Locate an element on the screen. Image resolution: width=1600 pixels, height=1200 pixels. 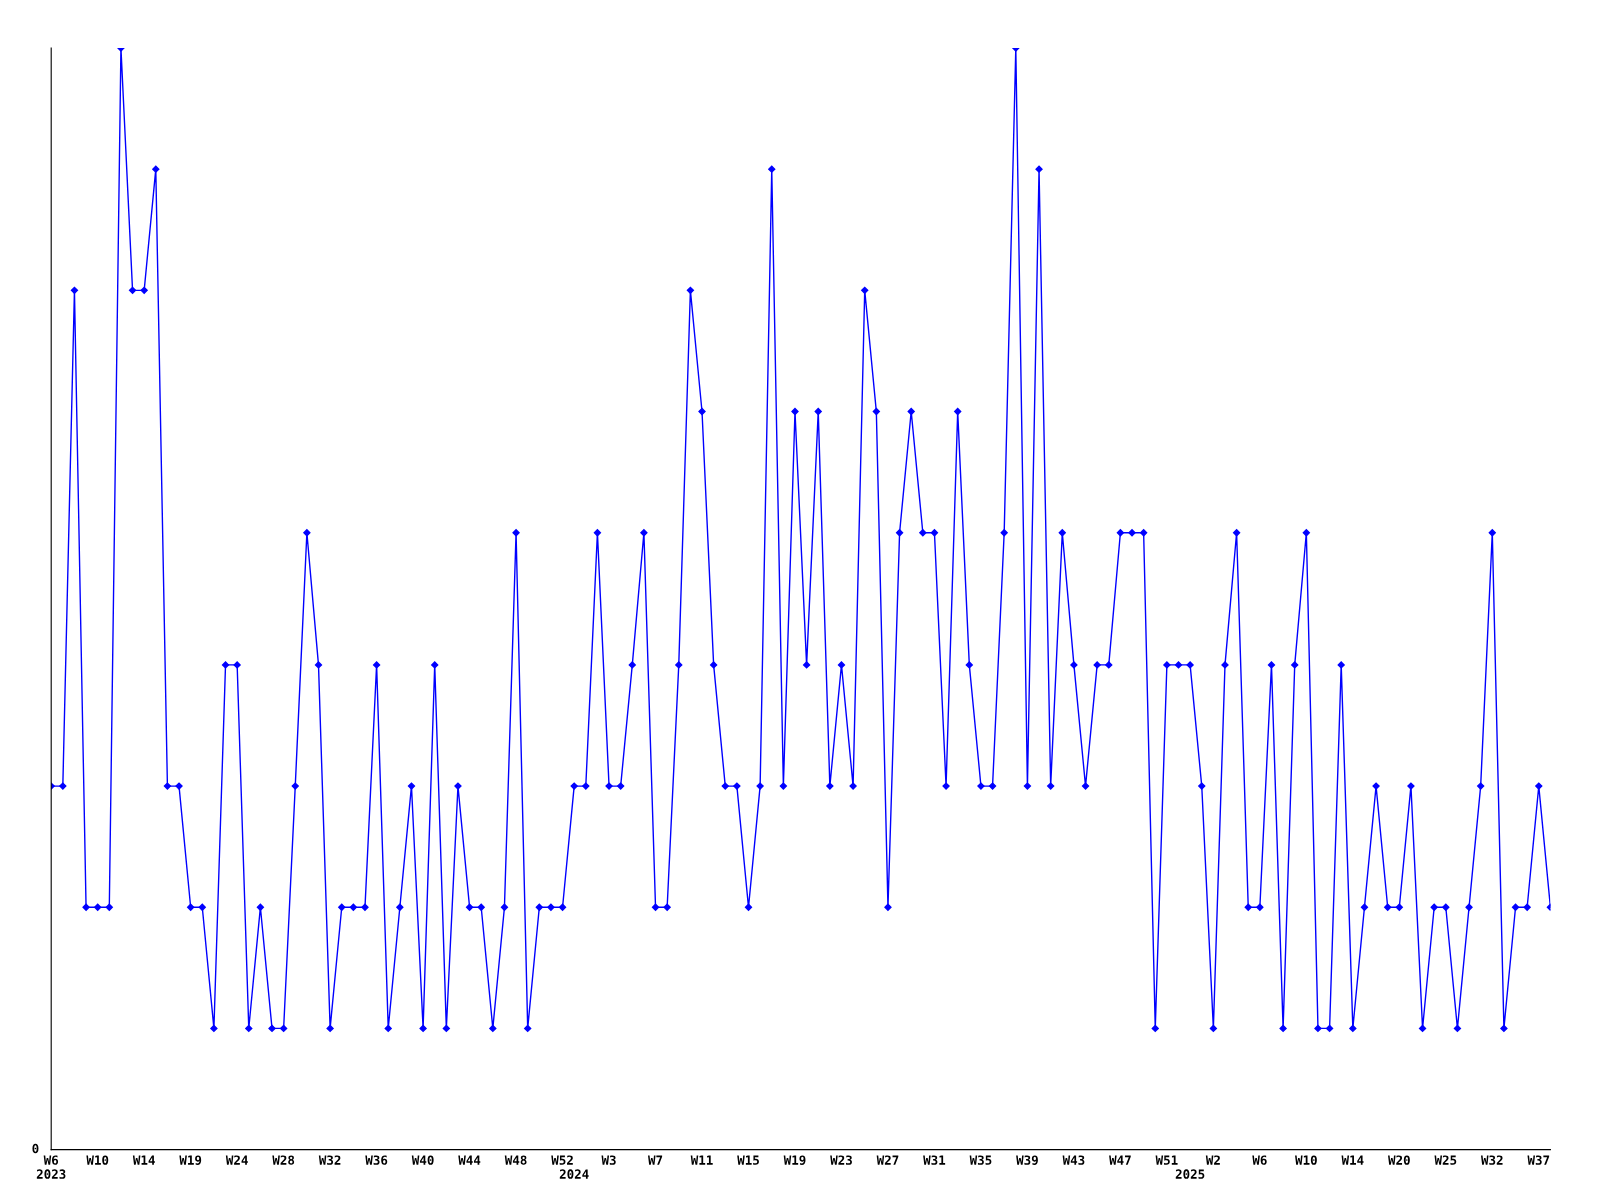
x-tick-label: W44 is located at coordinates (469, 1160).